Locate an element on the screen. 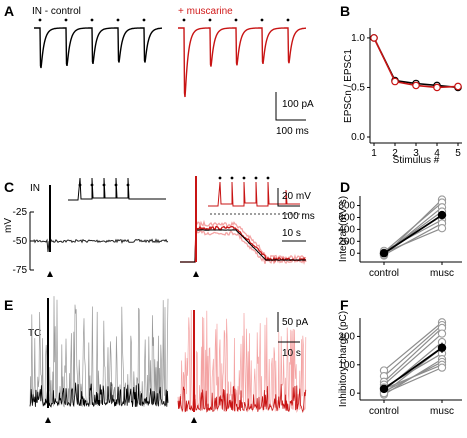 This screenshot has width=467, height=438. panel-c-ylabel: mV is located at coordinates (8, 225).